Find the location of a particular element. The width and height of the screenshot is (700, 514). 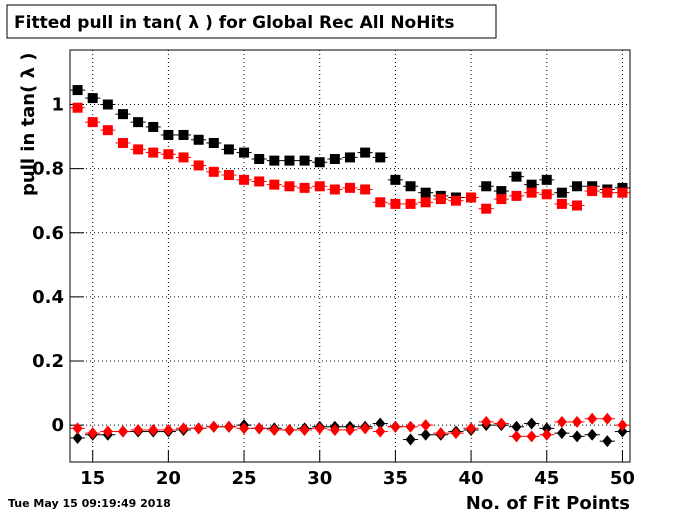

y-tick-label: 0.4 is located at coordinates (48, 297).